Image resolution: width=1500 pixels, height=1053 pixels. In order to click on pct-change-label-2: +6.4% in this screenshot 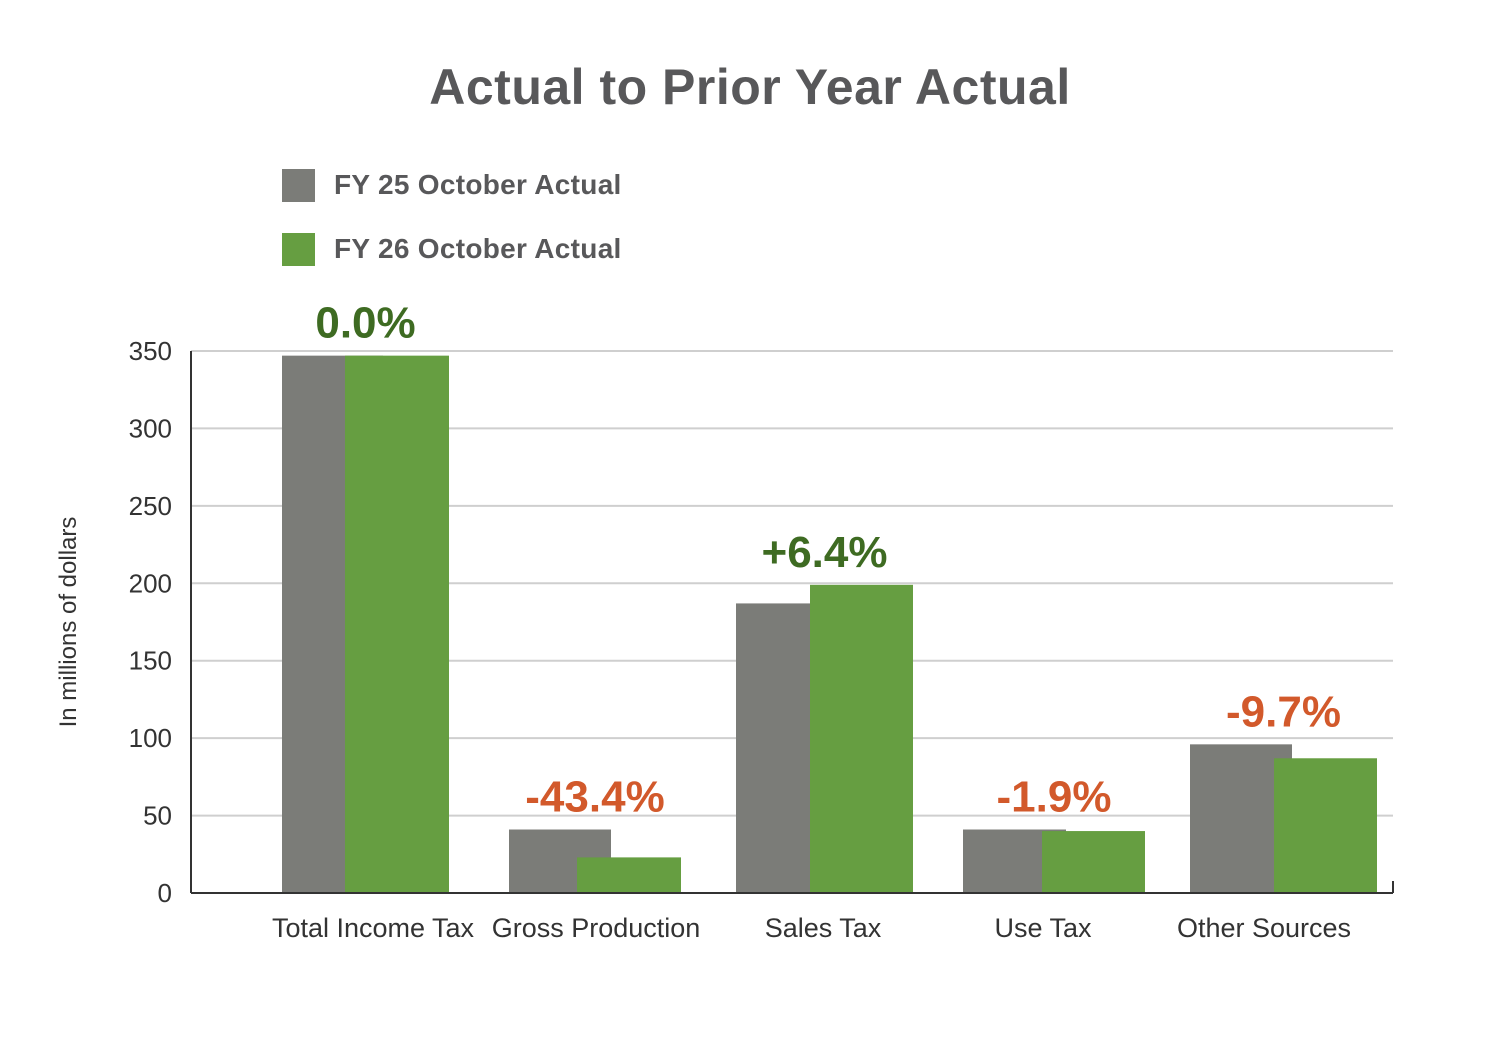, I will do `click(825, 552)`.